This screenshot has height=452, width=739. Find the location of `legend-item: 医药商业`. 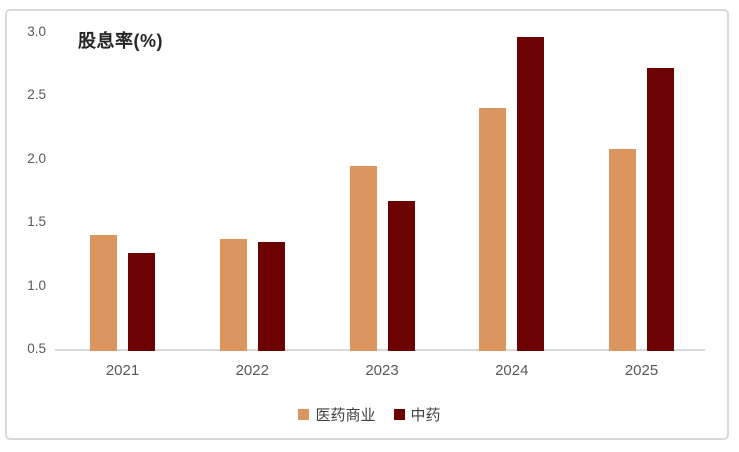

legend-item: 医药商业 is located at coordinates (337, 414).